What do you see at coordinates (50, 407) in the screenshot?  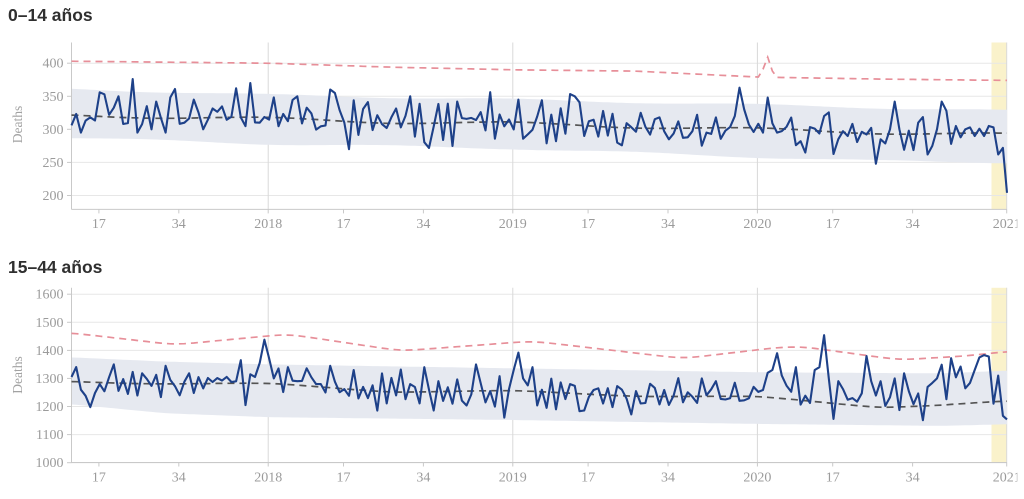 I see `svg-text: 1200` at bounding box center [50, 407].